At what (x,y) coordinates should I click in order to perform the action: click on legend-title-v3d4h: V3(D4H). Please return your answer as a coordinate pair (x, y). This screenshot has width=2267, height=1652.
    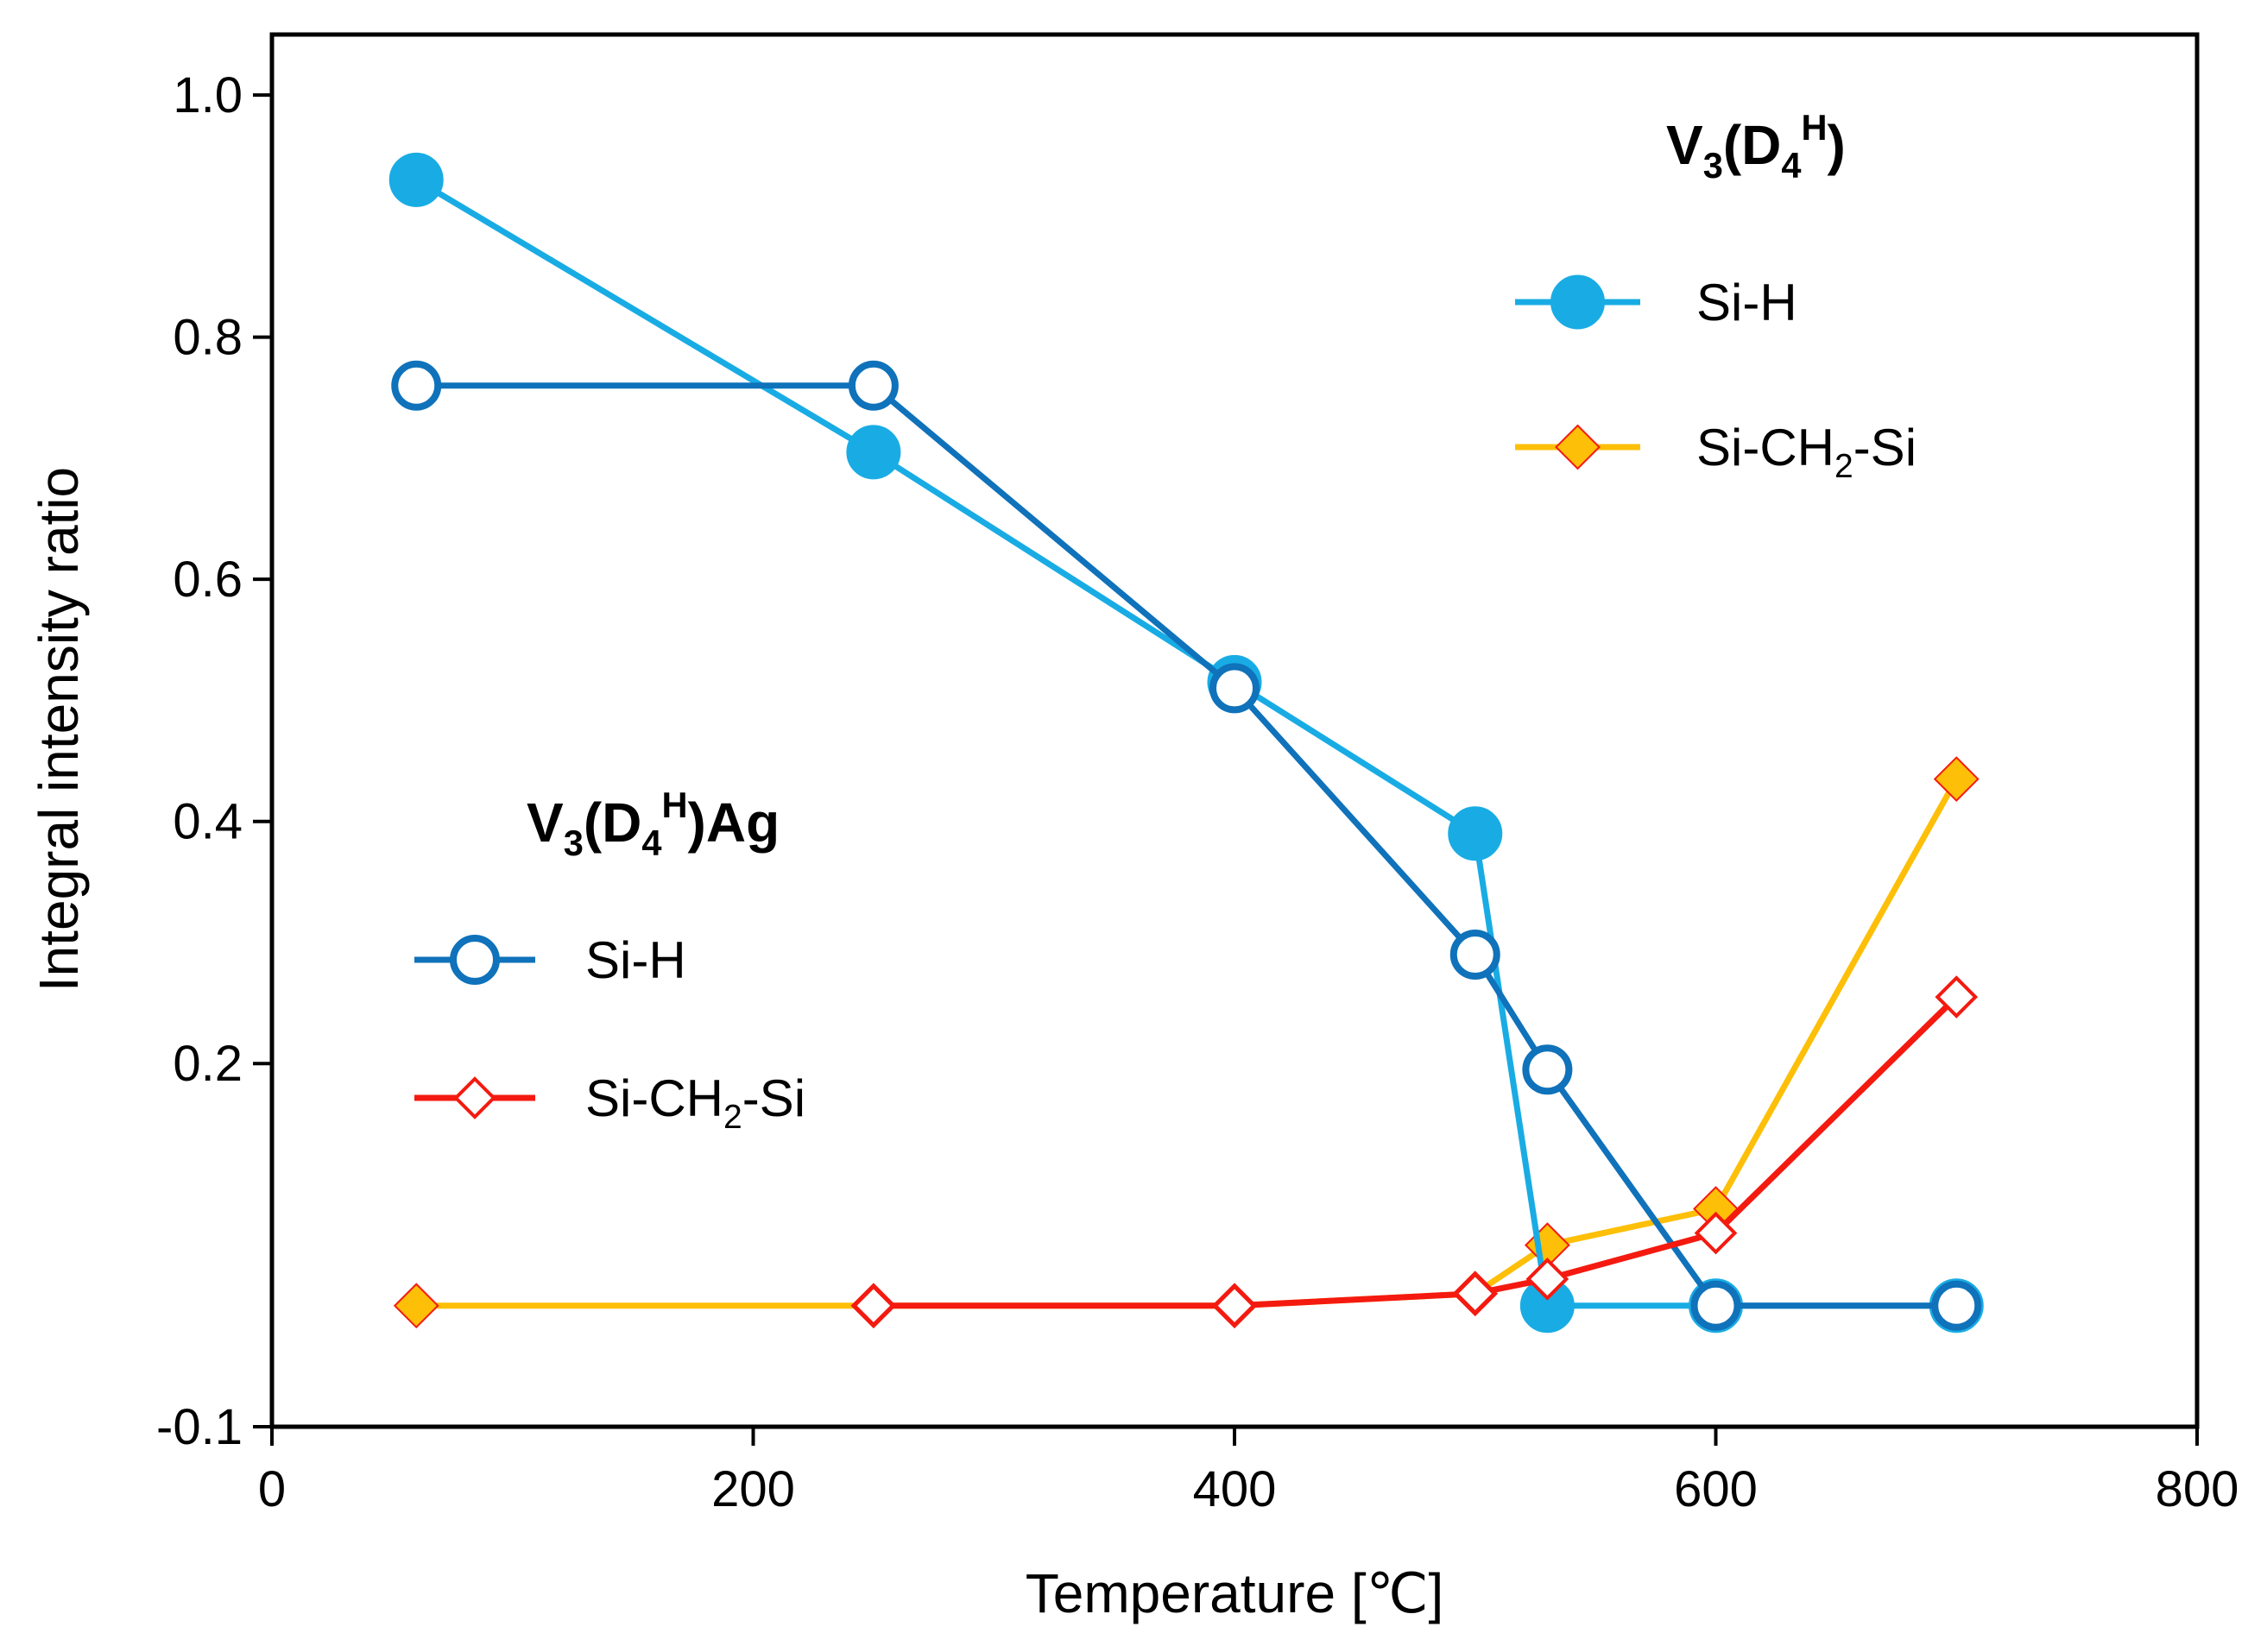
    Looking at the image, I should click on (1756, 146).